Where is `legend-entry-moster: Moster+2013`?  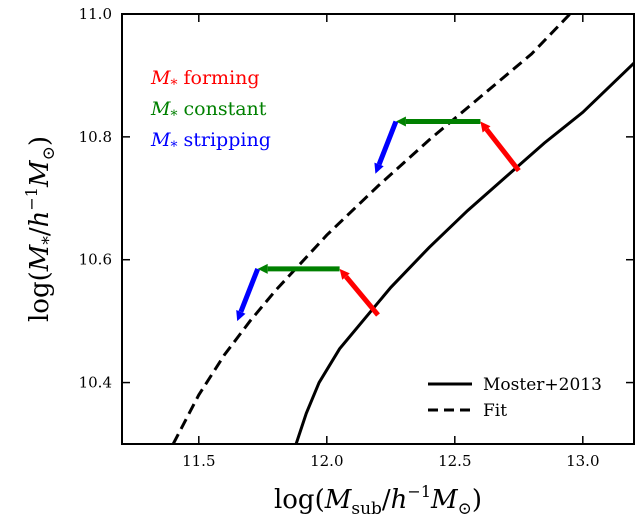
legend-entry-moster: Moster+2013 is located at coordinates (515, 385).